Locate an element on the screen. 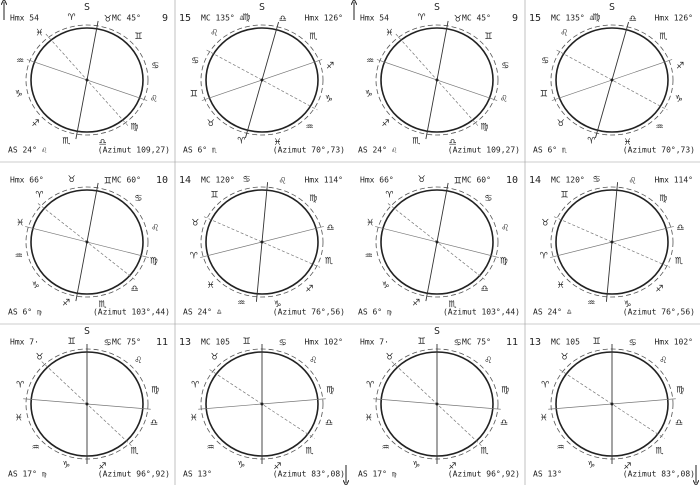 This screenshot has height=485, width=700. hmx-label: Hmx 54 is located at coordinates (24, 18).